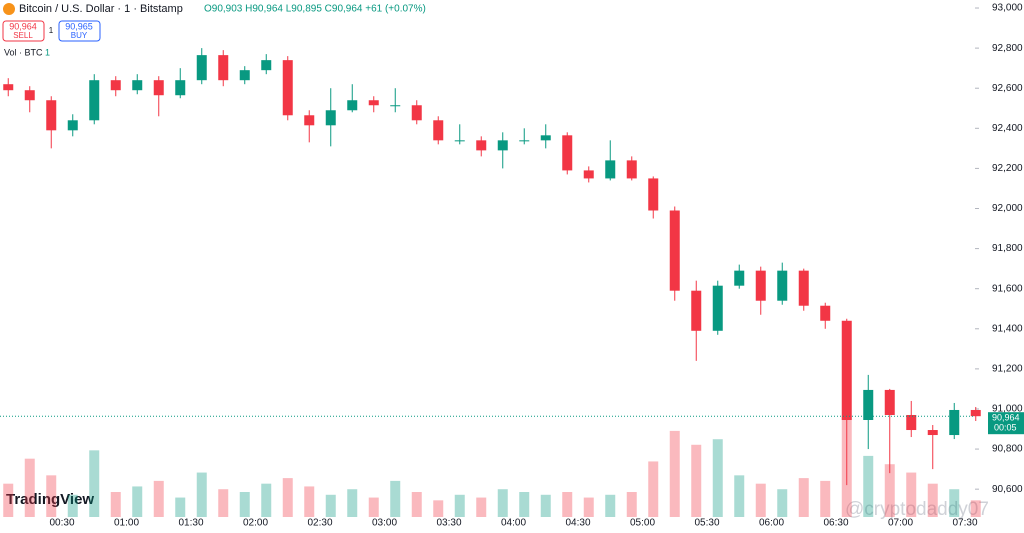  Describe the element at coordinates (384, 523) in the screenshot. I see `x-tick-label: 03:00` at that location.